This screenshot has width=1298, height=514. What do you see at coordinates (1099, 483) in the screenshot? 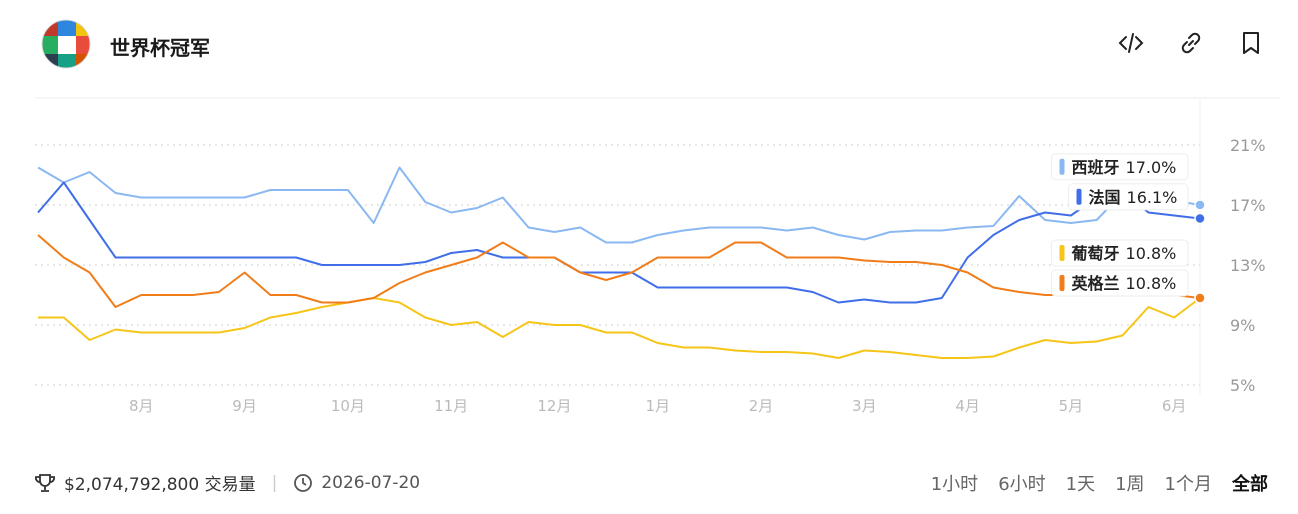
I see `range-selector: 1小时 6小时 1天 1周 1个月 全部` at bounding box center [1099, 483].